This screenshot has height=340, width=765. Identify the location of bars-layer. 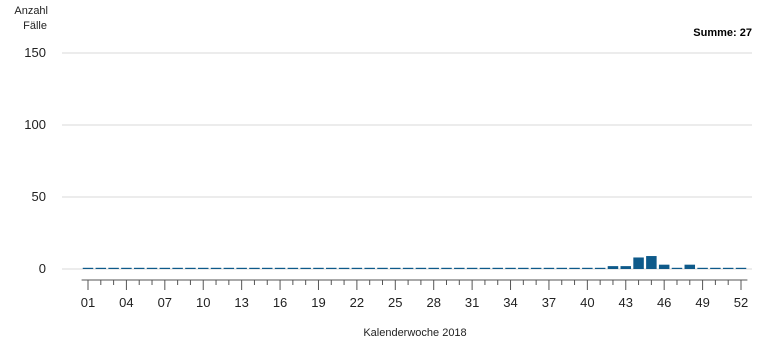
(414, 262).